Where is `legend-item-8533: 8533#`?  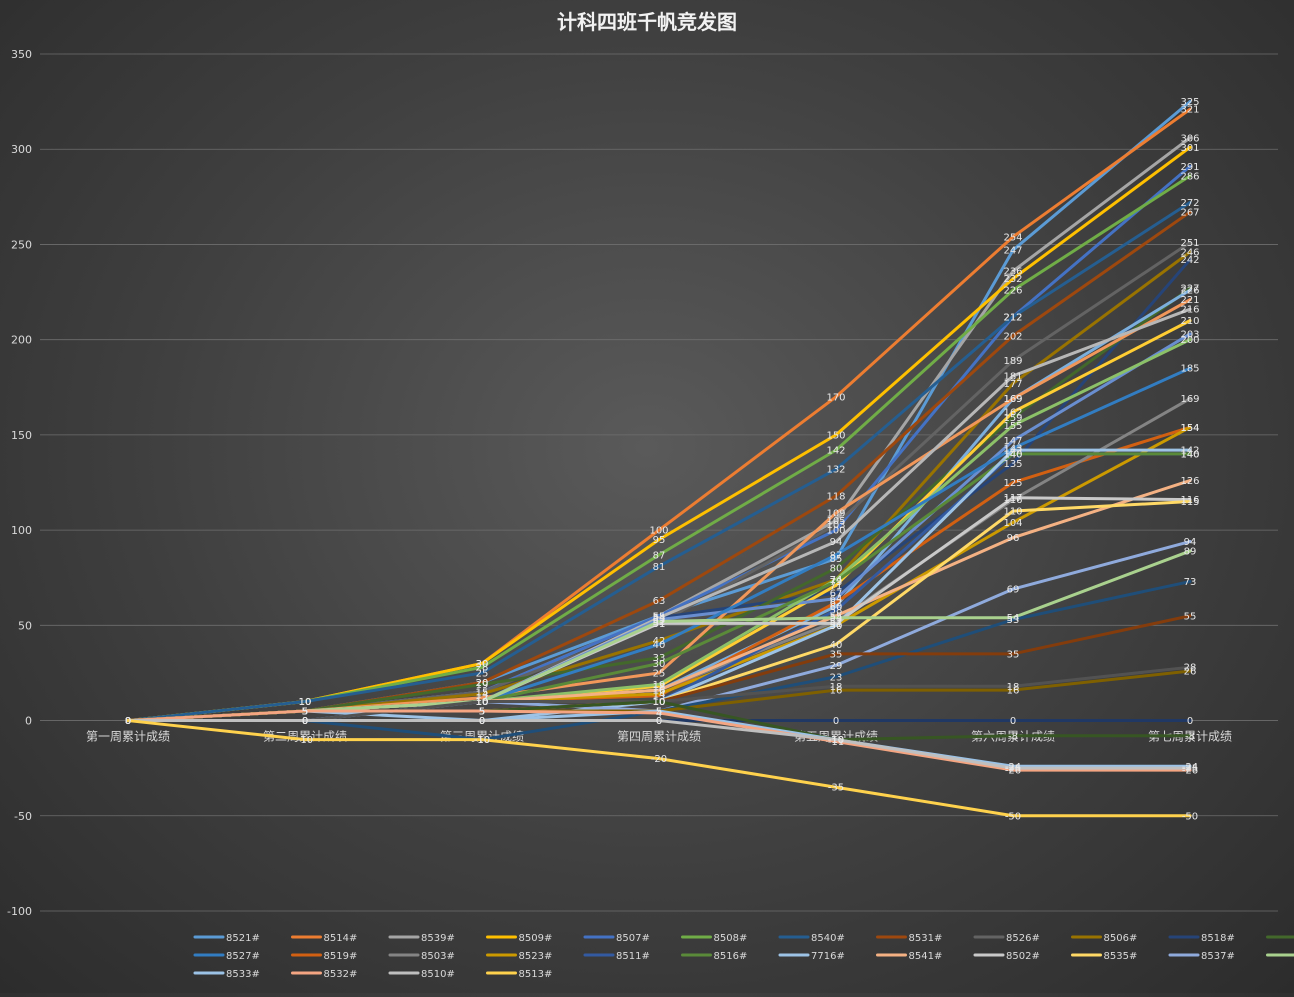 legend-item-8533: 8533# is located at coordinates (227, 974).